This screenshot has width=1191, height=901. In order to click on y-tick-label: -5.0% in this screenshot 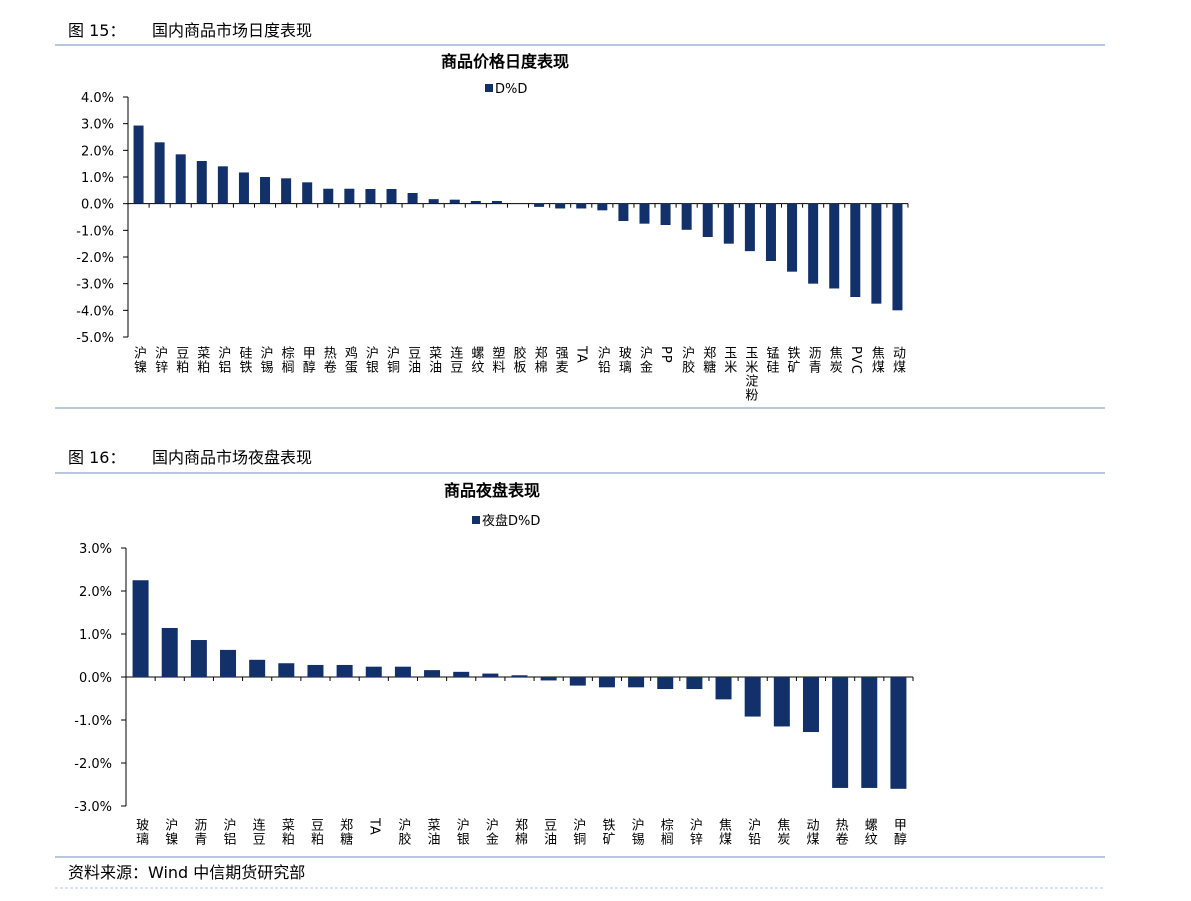, I will do `click(95, 338)`.